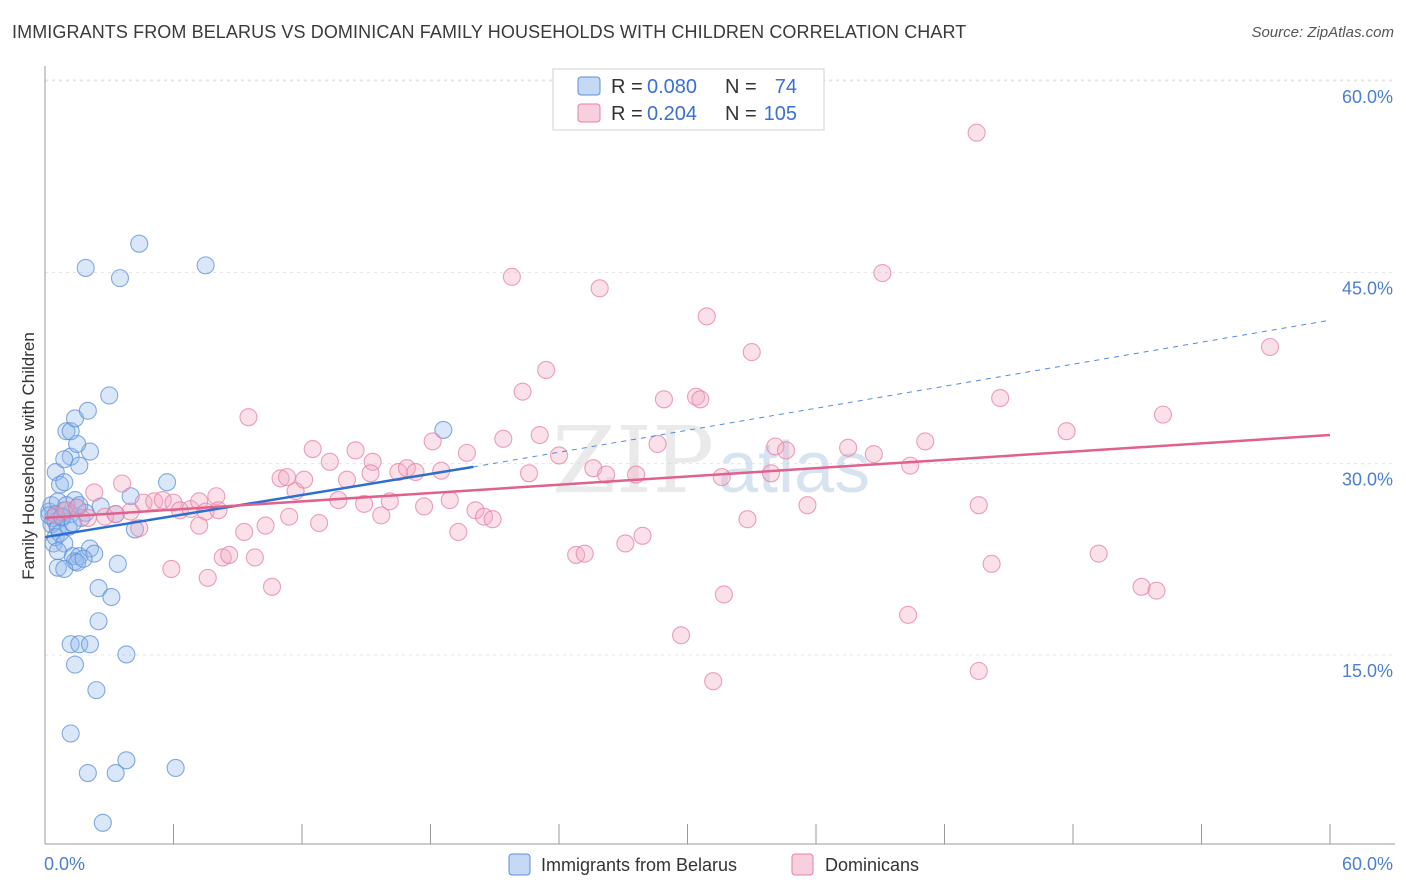  Describe the element at coordinates (627, 87) in the screenshot. I see `legend-r-label-1: R =` at that location.